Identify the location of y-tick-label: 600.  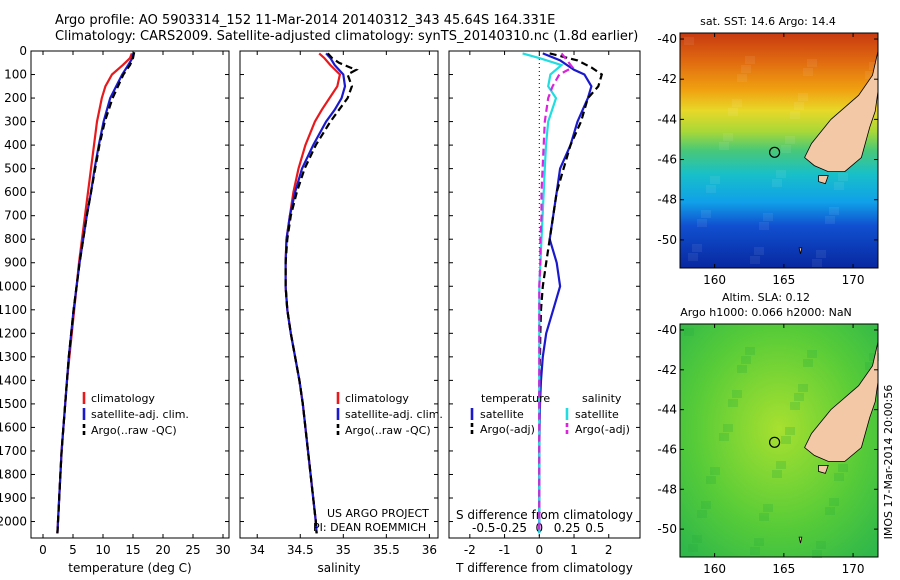
(15, 192).